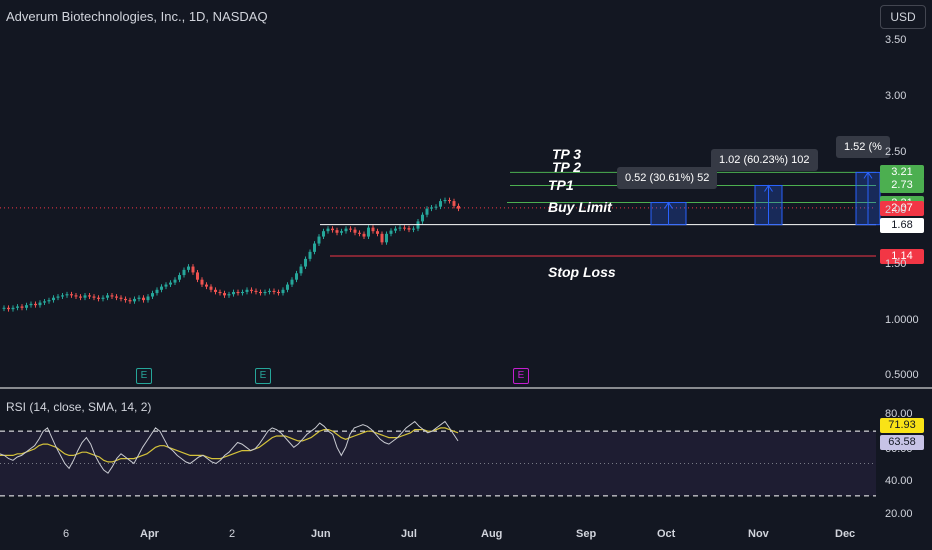 This screenshot has height=550, width=932. What do you see at coordinates (586, 534) in the screenshot?
I see `time-label: Sep` at bounding box center [586, 534].